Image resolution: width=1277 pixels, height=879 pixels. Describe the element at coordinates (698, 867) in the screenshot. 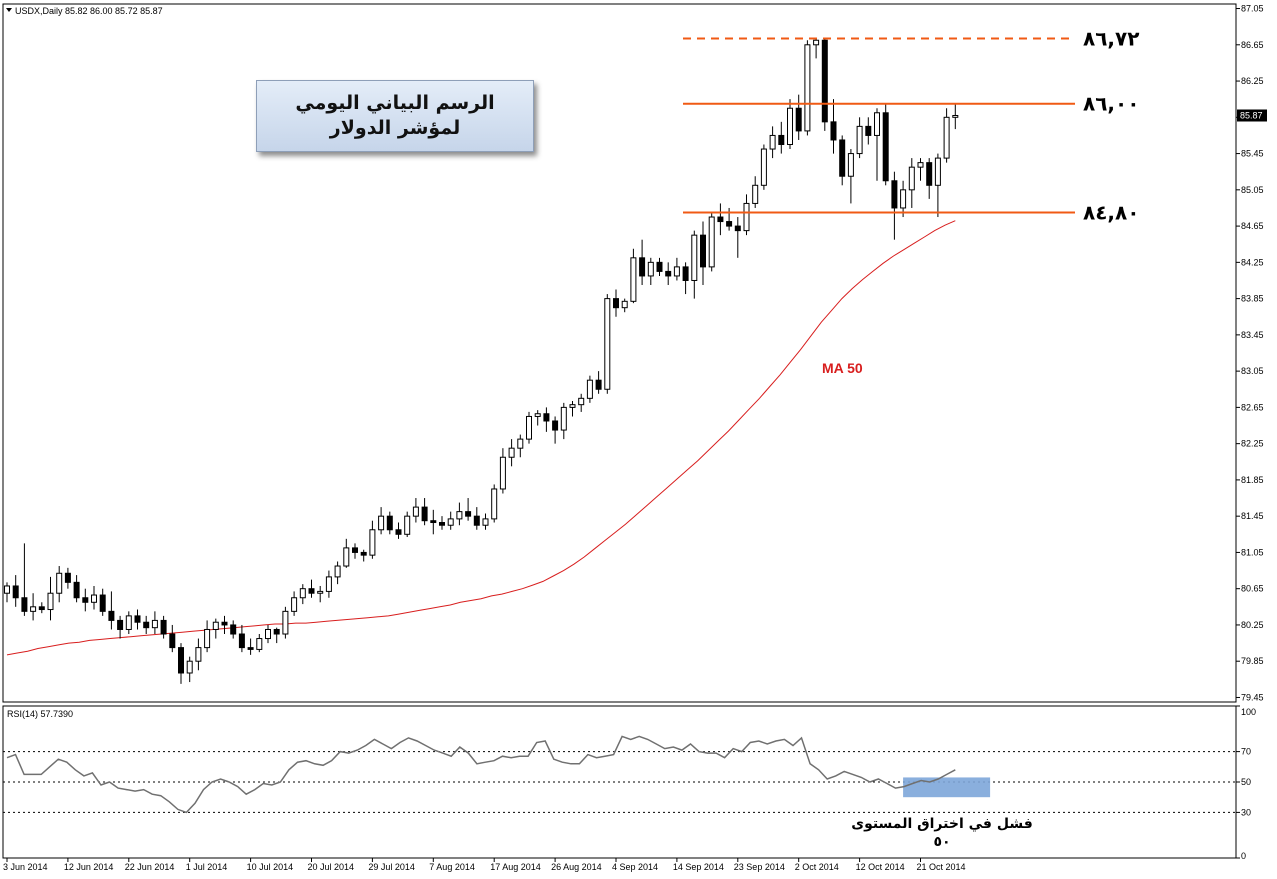

I see `time-tick-label: 14 Sep 2014` at that location.